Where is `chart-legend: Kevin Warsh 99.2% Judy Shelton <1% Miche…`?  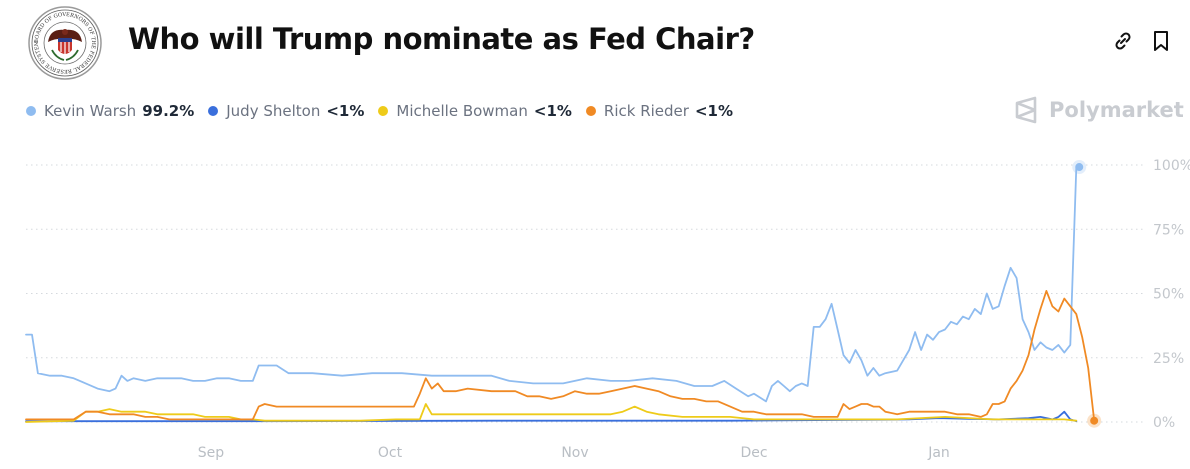 chart-legend: Kevin Warsh 99.2% Judy Shelton <1% Miche… is located at coordinates (386, 111).